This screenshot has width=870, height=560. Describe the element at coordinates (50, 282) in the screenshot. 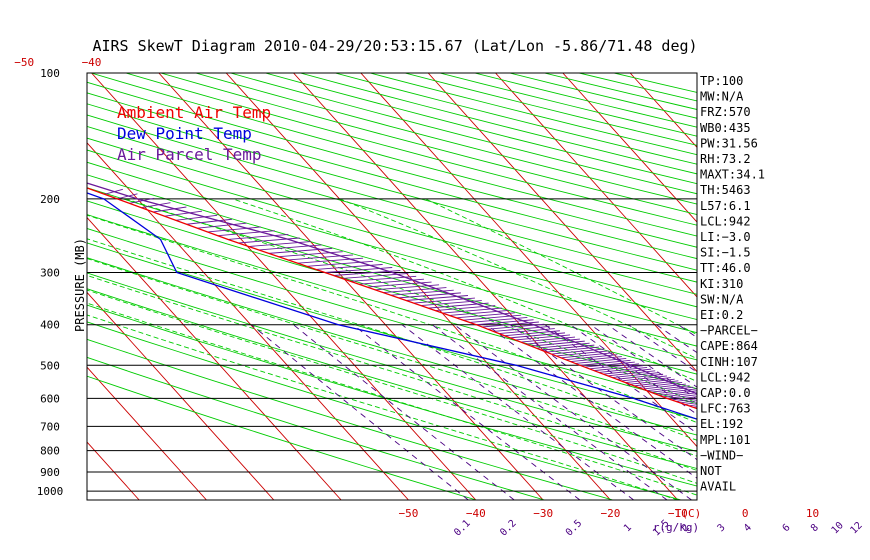

I see `pressure-tick-labels: 100 200 300 400 500 600 700 800 900 1000` at that location.